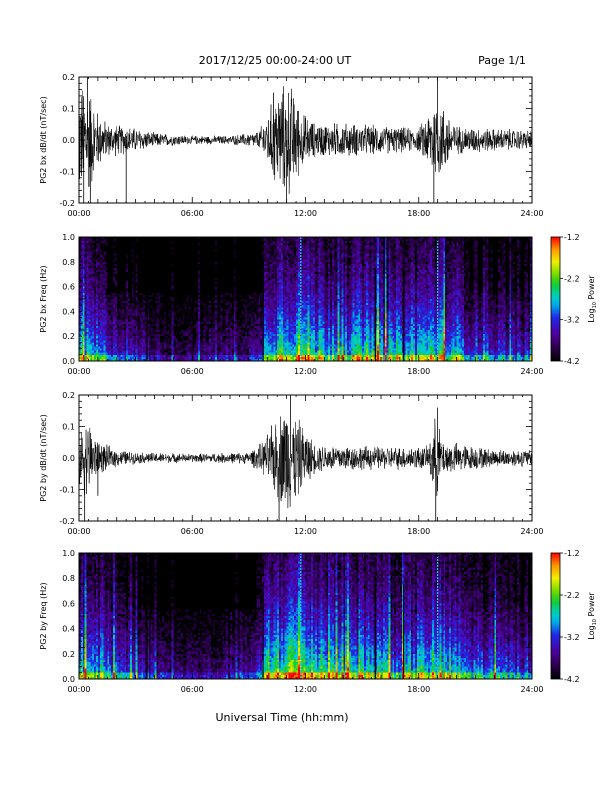 The image size is (612, 792). What do you see at coordinates (502, 60) in the screenshot?
I see `page-indicator: Page 1/1` at bounding box center [502, 60].